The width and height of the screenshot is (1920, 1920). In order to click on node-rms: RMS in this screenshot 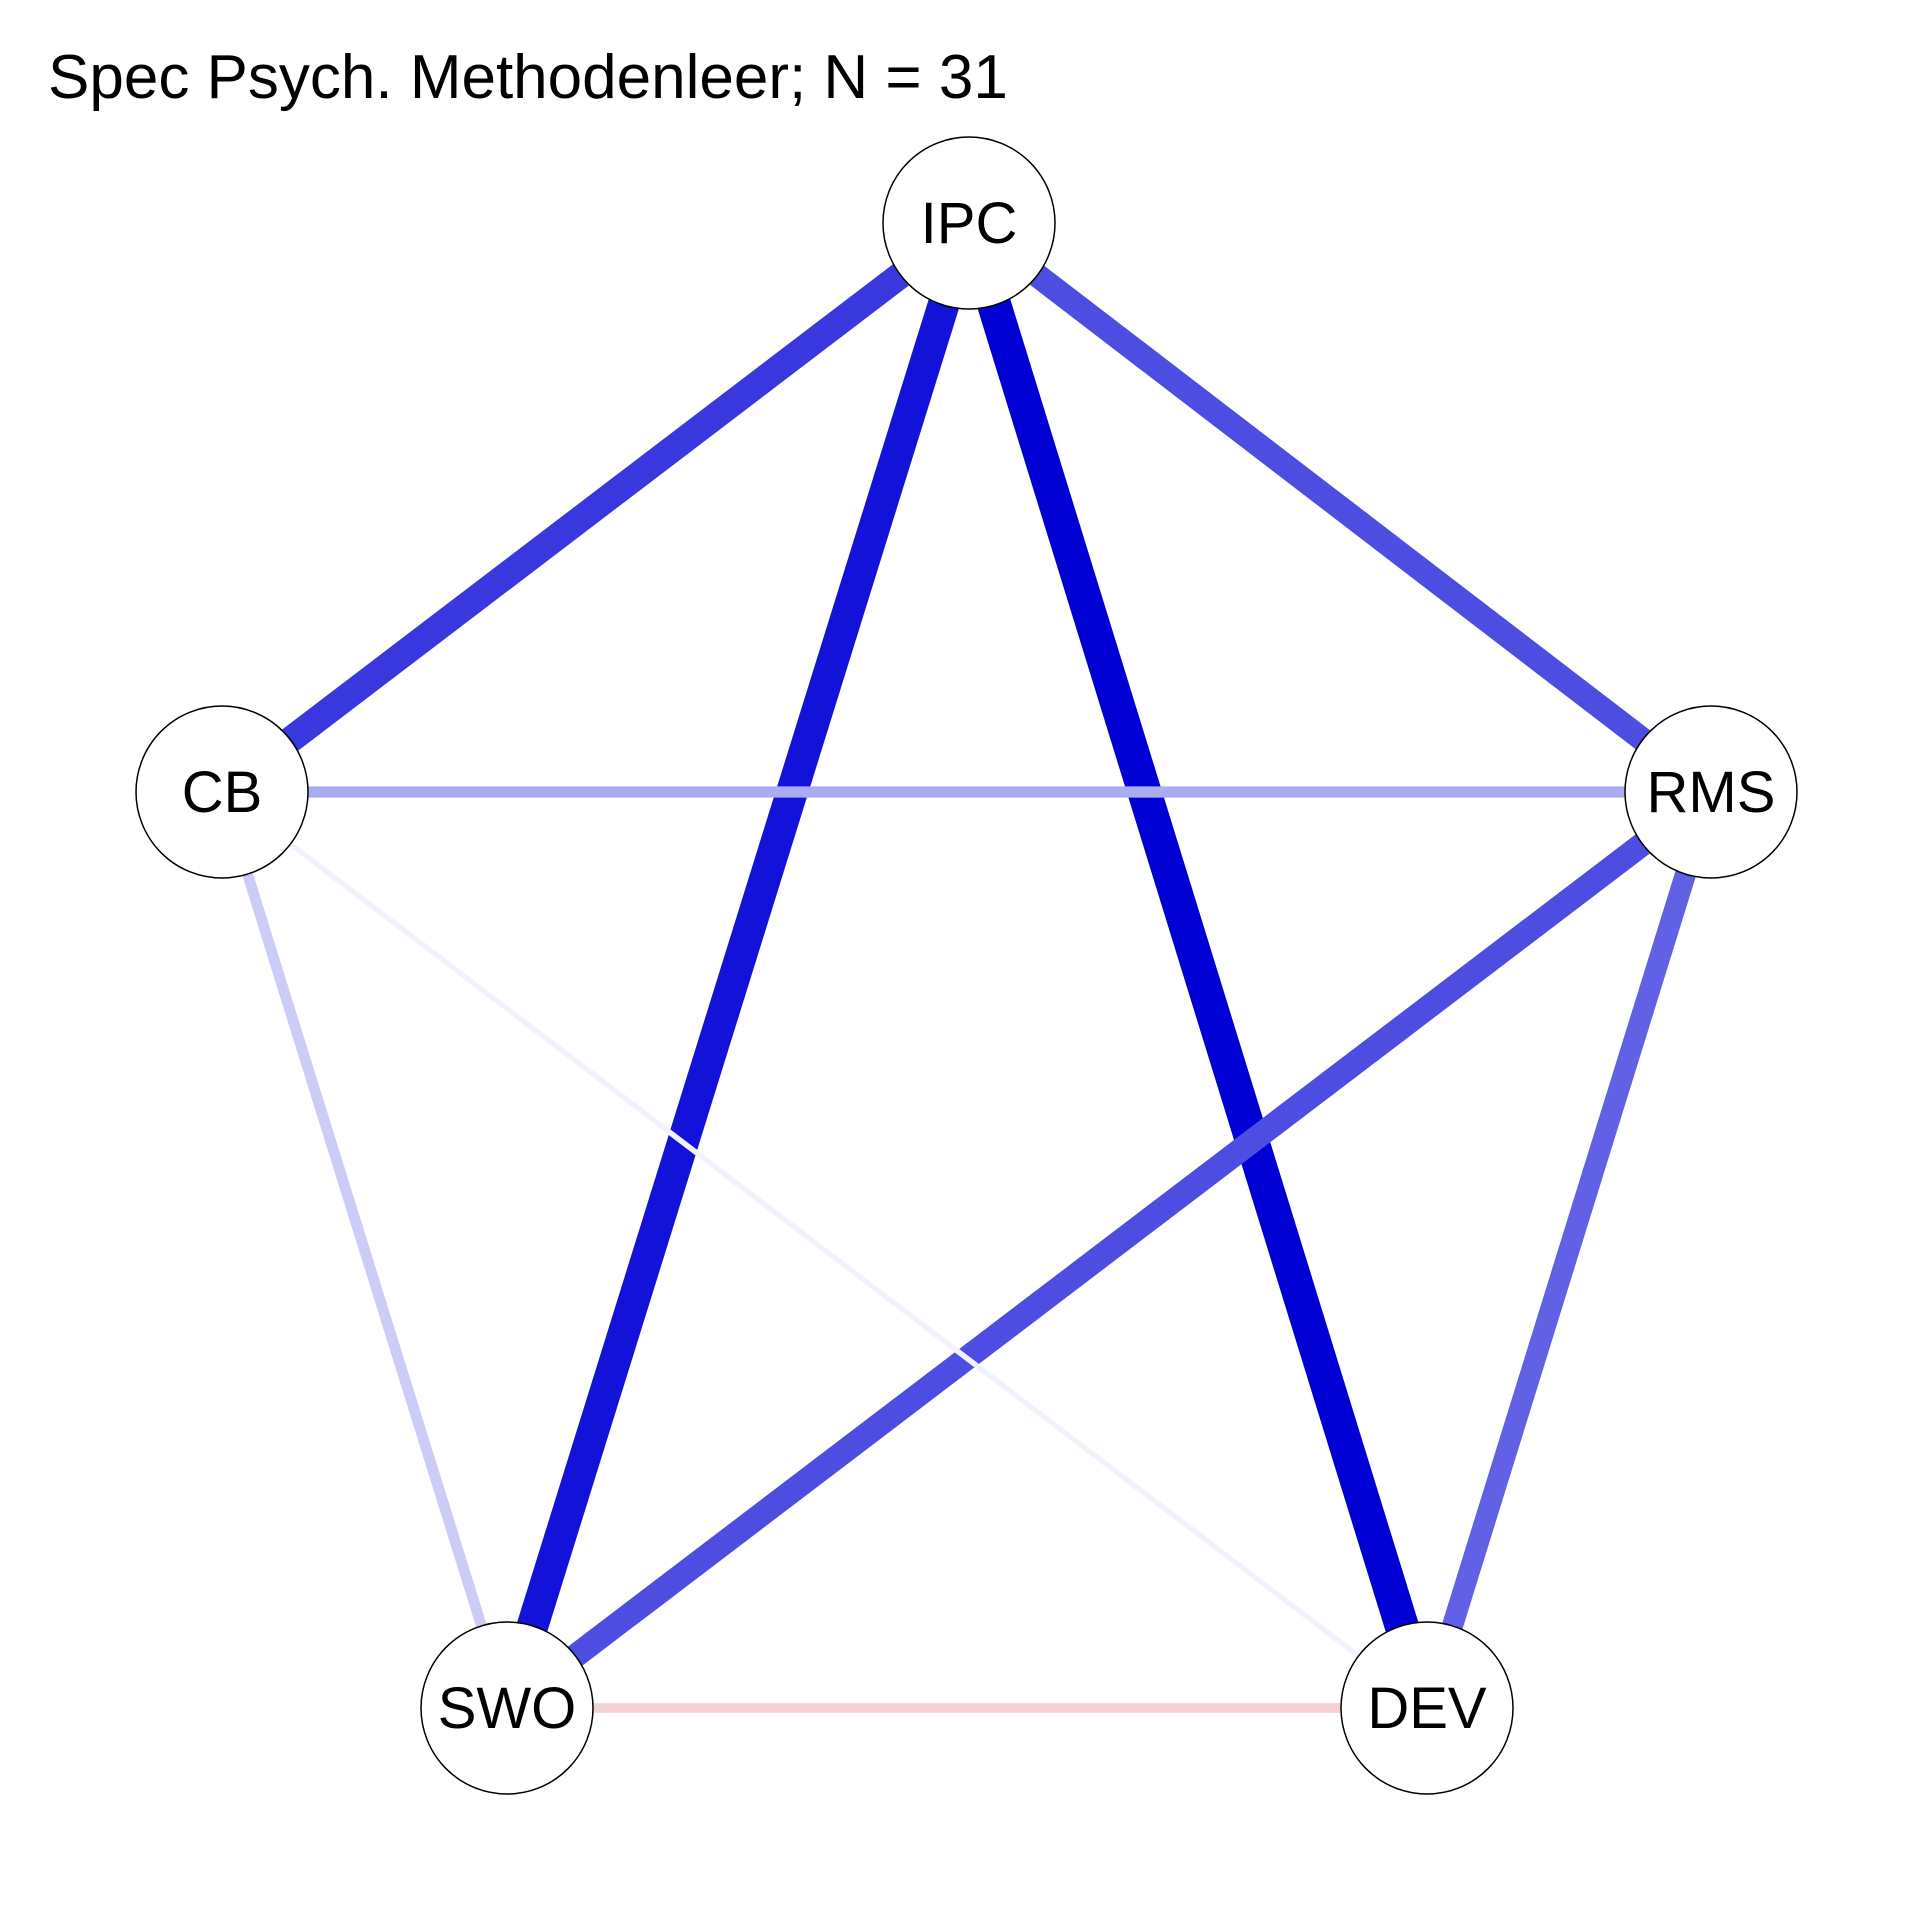, I will do `click(1711, 792)`.